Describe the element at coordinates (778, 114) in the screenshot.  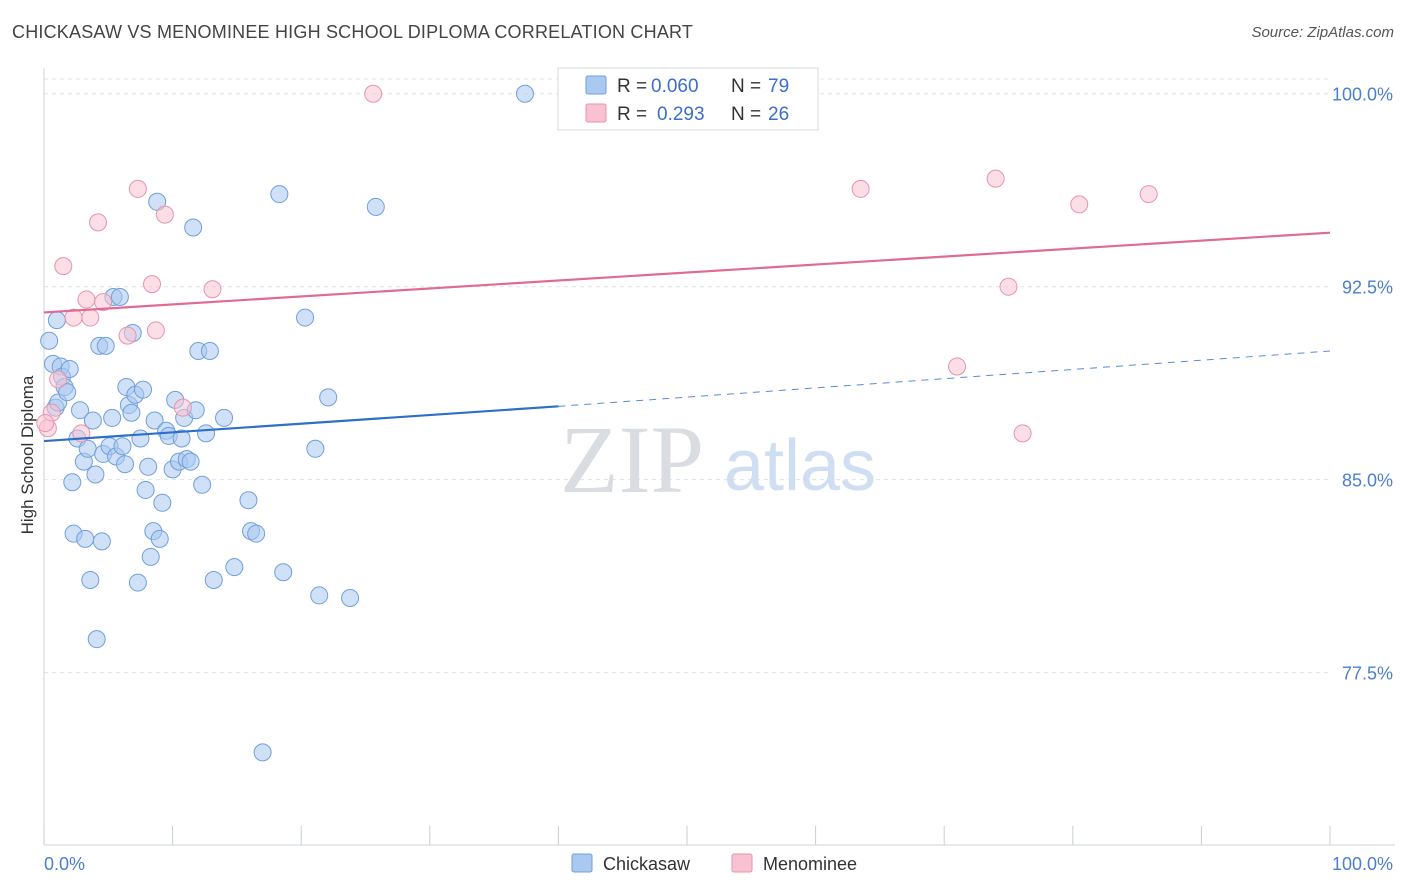
I see `legend-n-value-2: 26` at that location.